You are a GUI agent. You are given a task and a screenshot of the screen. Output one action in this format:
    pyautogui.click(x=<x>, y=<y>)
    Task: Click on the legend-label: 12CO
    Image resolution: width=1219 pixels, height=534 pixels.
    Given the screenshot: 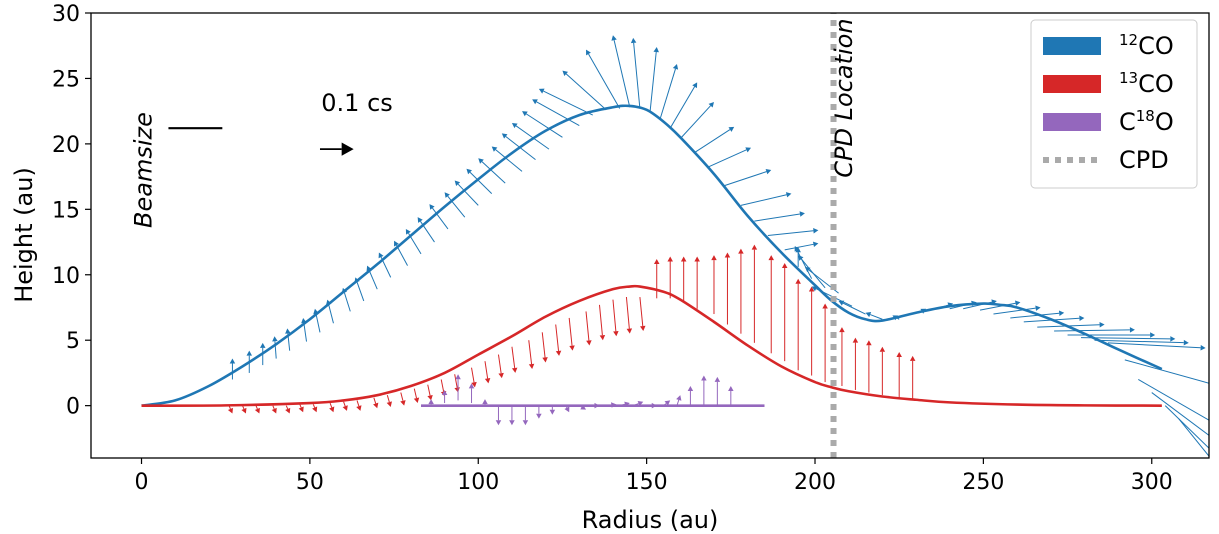 What is the action you would take?
    pyautogui.click(x=1146, y=45)
    